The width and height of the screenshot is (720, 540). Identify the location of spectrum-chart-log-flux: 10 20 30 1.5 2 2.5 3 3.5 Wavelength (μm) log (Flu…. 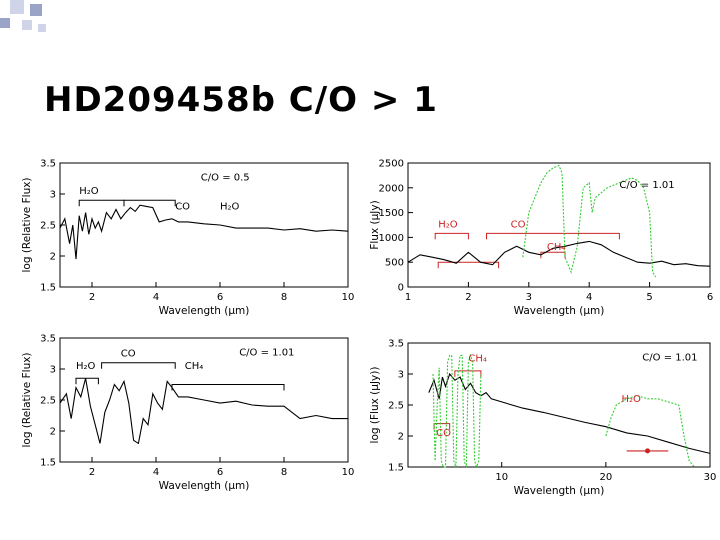
(543, 418).